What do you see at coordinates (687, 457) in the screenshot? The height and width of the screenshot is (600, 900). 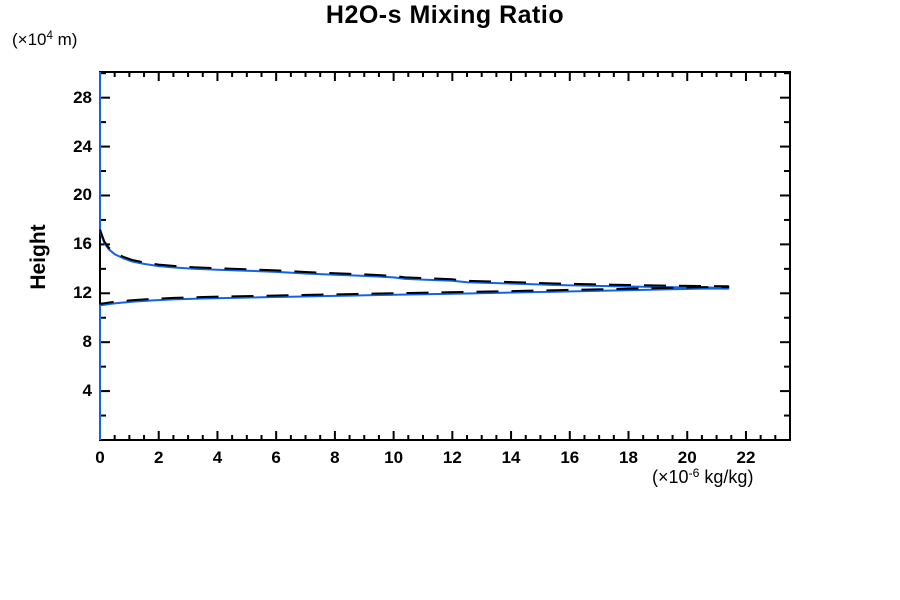 I see `x-tick-label: 20` at bounding box center [687, 457].